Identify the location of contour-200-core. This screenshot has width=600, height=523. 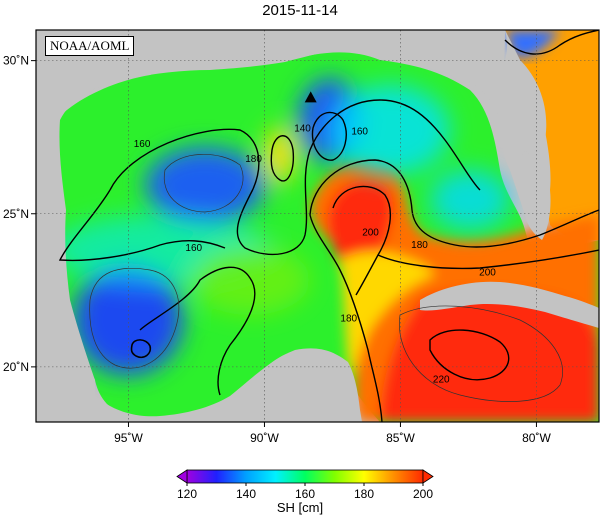
(361, 240).